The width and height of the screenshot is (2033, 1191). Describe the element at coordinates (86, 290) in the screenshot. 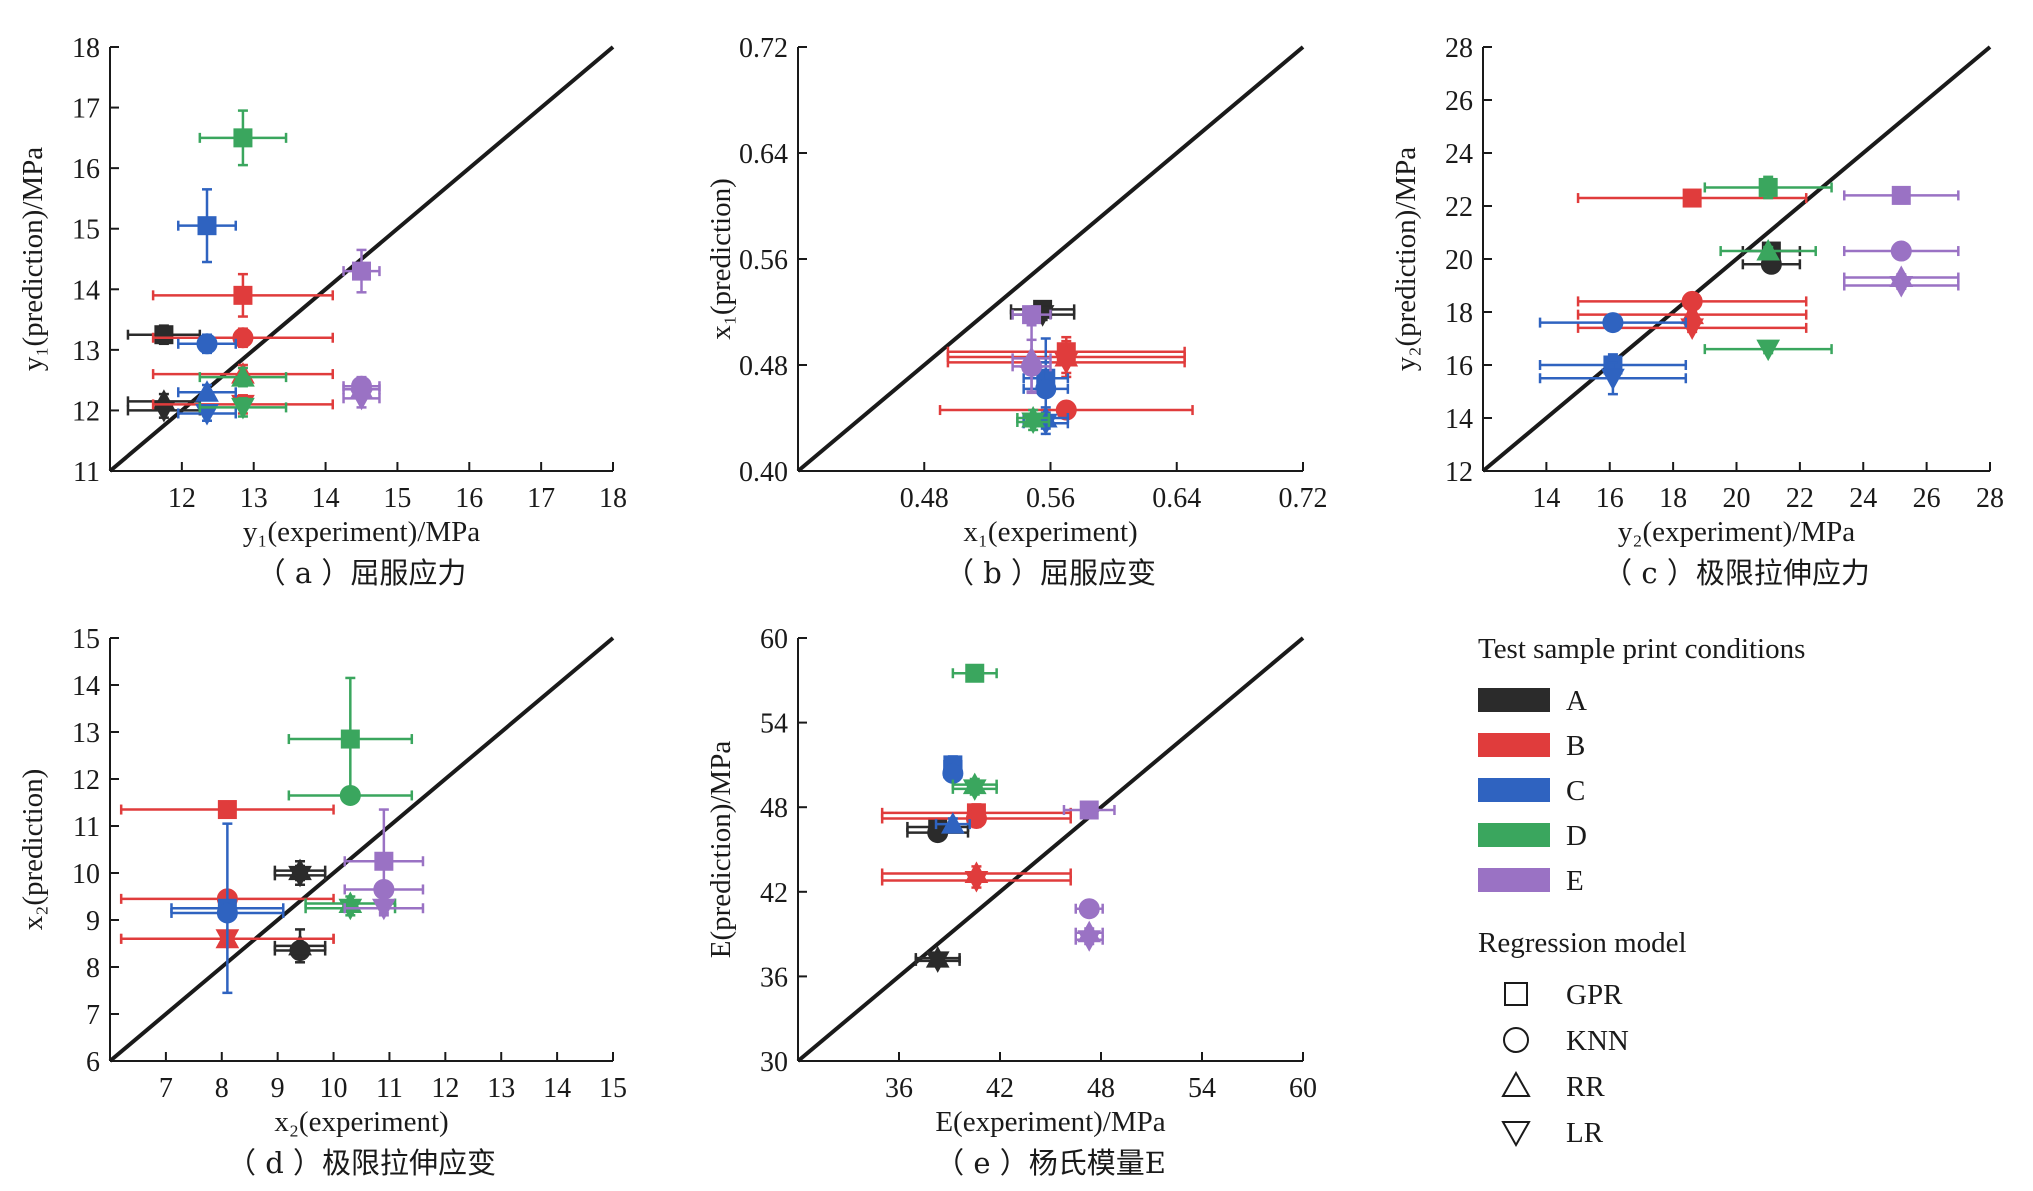

I see `y-tick-label: 14` at that location.